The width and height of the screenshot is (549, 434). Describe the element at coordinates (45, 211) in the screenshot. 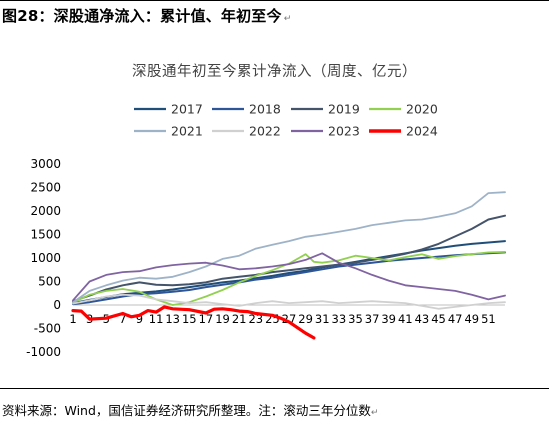

I see `y-tick-label: 2000` at that location.